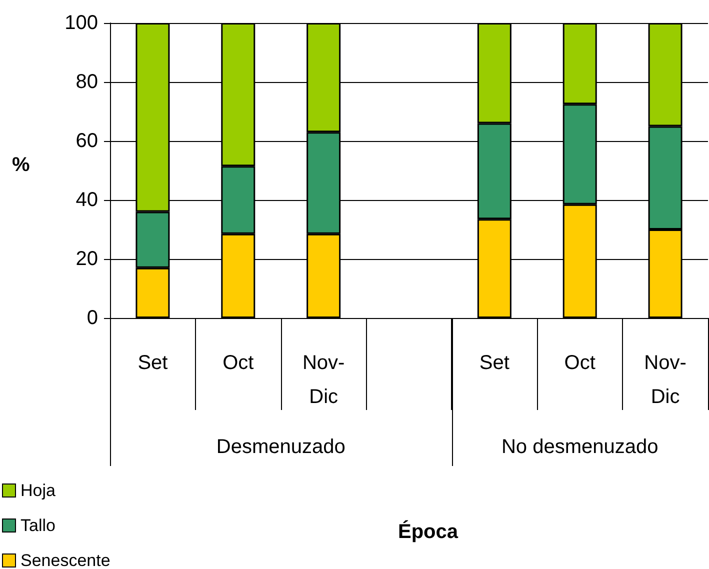  What do you see at coordinates (579, 447) in the screenshot?
I see `text: No desmenuzado` at bounding box center [579, 447].